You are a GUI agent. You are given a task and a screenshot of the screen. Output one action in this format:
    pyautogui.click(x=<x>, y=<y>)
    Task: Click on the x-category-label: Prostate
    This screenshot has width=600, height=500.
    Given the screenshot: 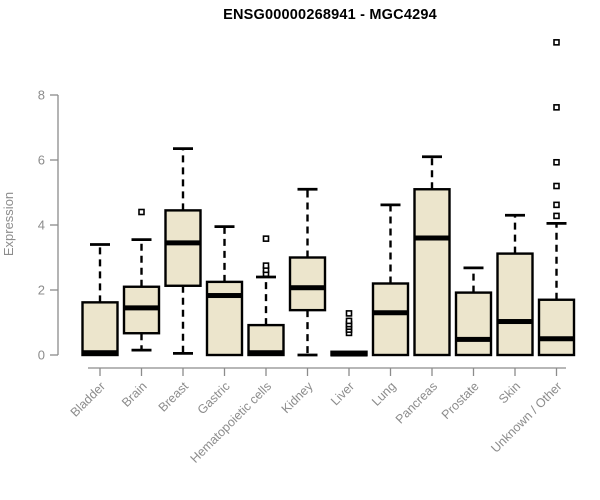 What is the action you would take?
    pyautogui.click(x=460, y=400)
    